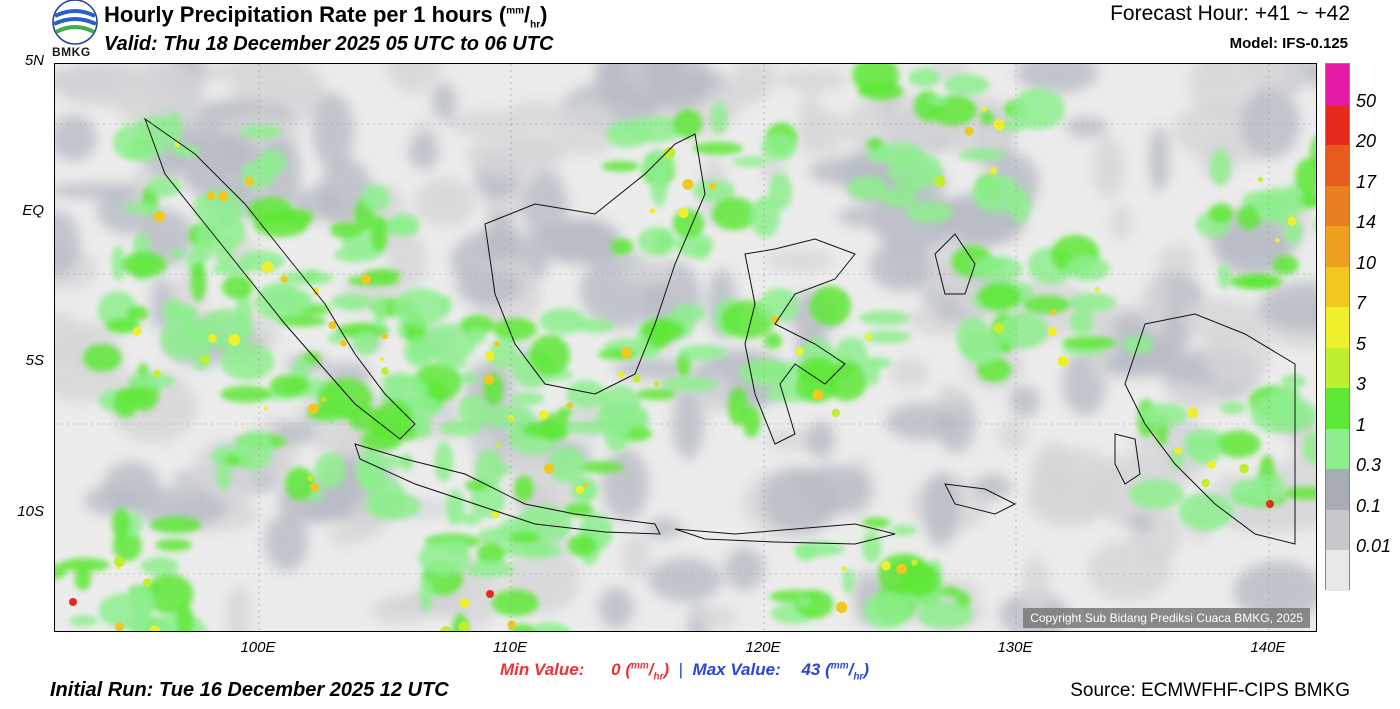 Image resolution: width=1400 pixels, height=709 pixels. What do you see at coordinates (1288, 43) in the screenshot?
I see `model-name: Model: IFS-0.125` at bounding box center [1288, 43].